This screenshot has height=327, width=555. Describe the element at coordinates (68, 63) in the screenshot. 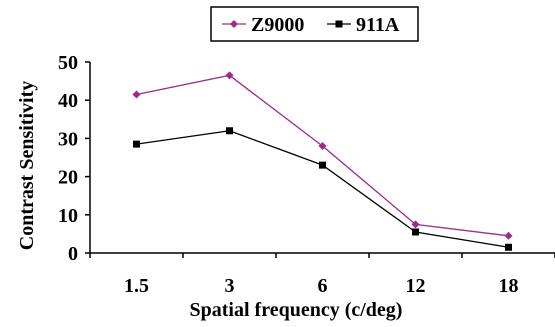

I see `y-tick-label: 50` at that location.